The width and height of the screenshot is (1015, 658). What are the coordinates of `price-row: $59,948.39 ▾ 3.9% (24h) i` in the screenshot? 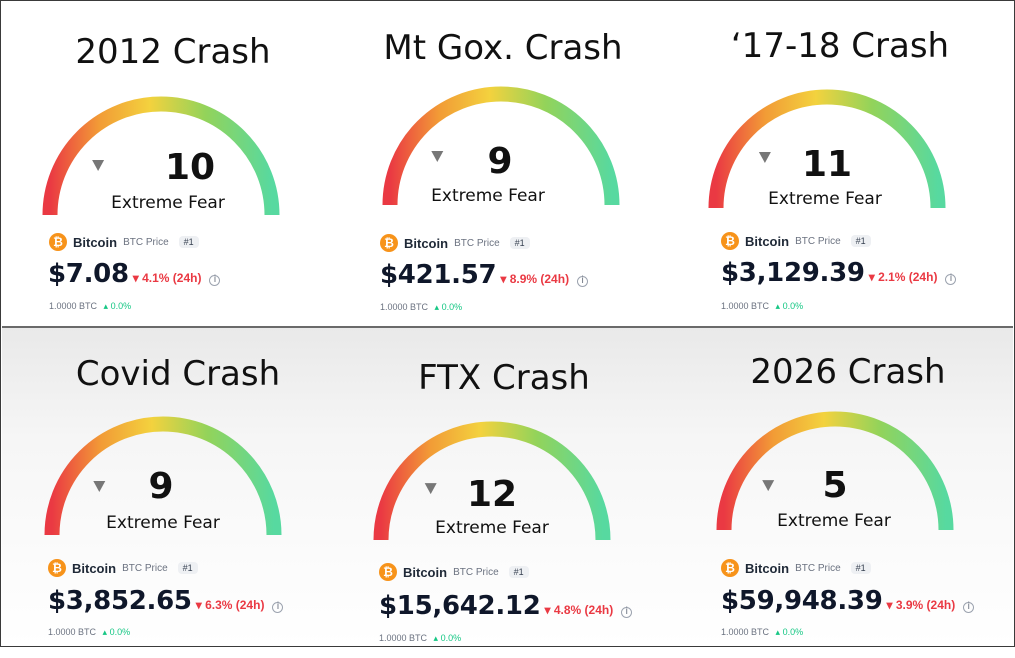 It's located at (848, 601).